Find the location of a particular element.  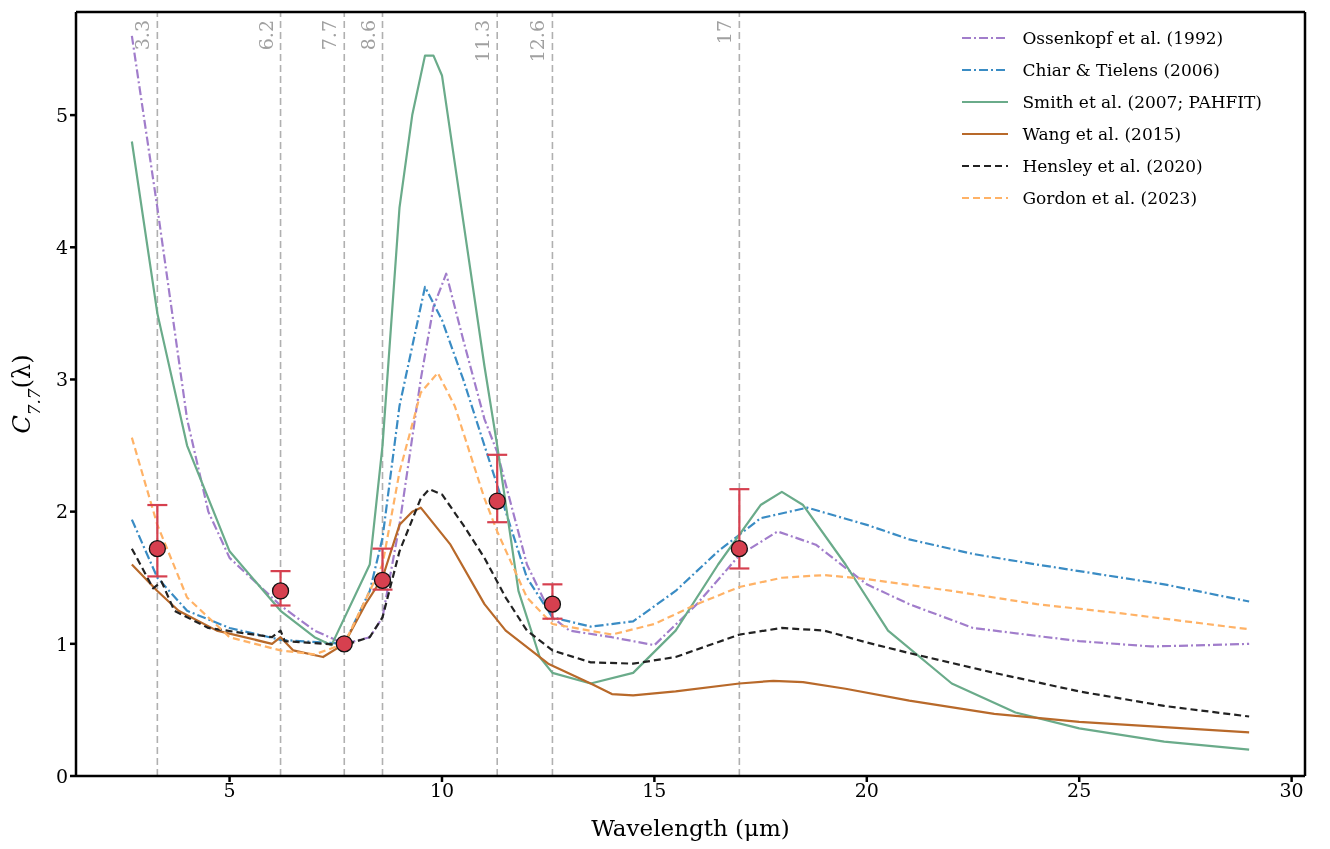

ref-line-label: 8.6 is located at coordinates (367, 35).